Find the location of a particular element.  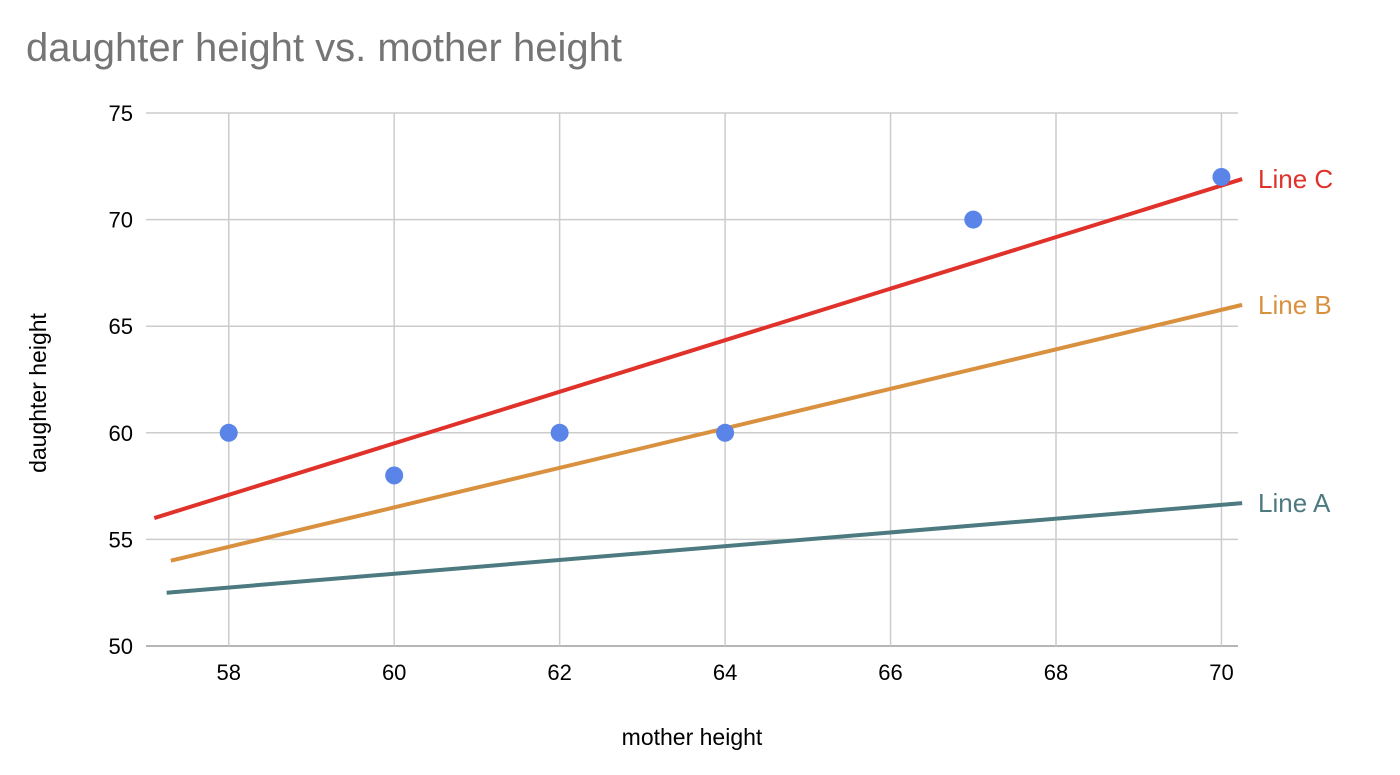

y-tick-label: 55 is located at coordinates (121, 539).